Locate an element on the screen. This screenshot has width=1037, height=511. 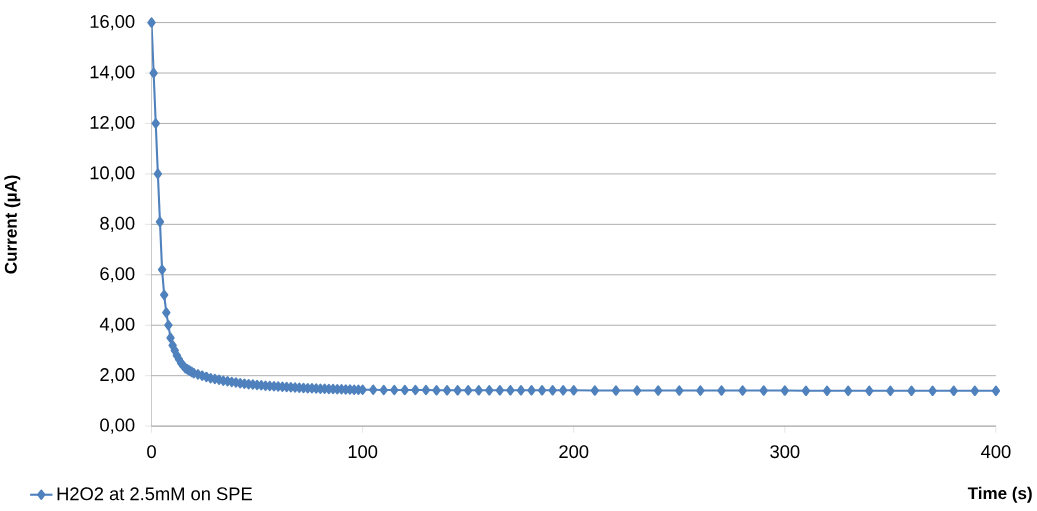
y-axis-title: Current (µA) is located at coordinates (12, 224).